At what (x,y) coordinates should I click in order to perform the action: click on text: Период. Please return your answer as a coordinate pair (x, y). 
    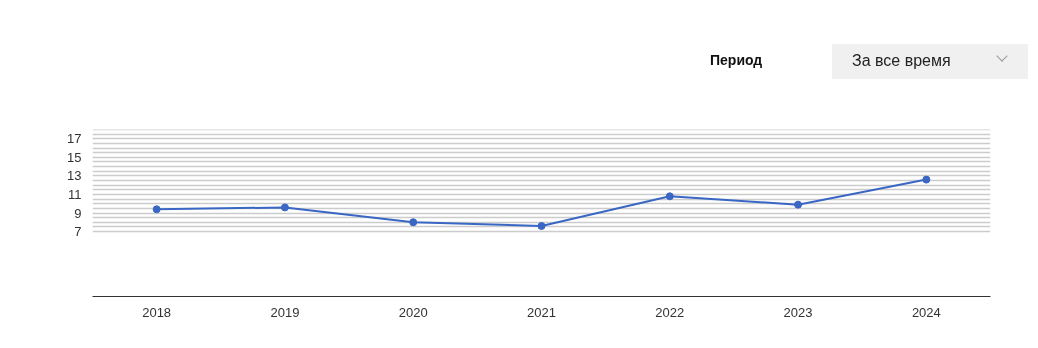
    Looking at the image, I should click on (736, 60).